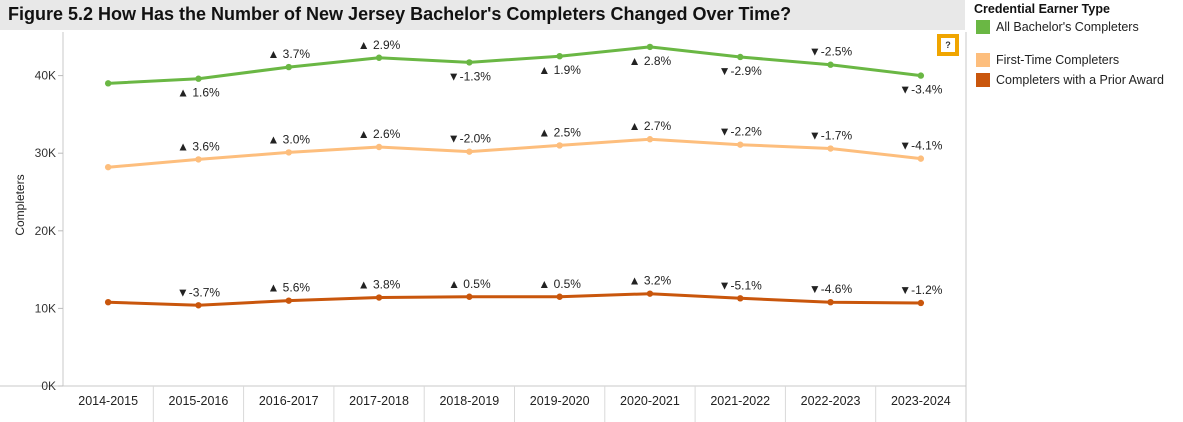 Image resolution: width=1183 pixels, height=422 pixels. Describe the element at coordinates (741, 132) in the screenshot. I see `data-label: ▼-2.2%` at that location.